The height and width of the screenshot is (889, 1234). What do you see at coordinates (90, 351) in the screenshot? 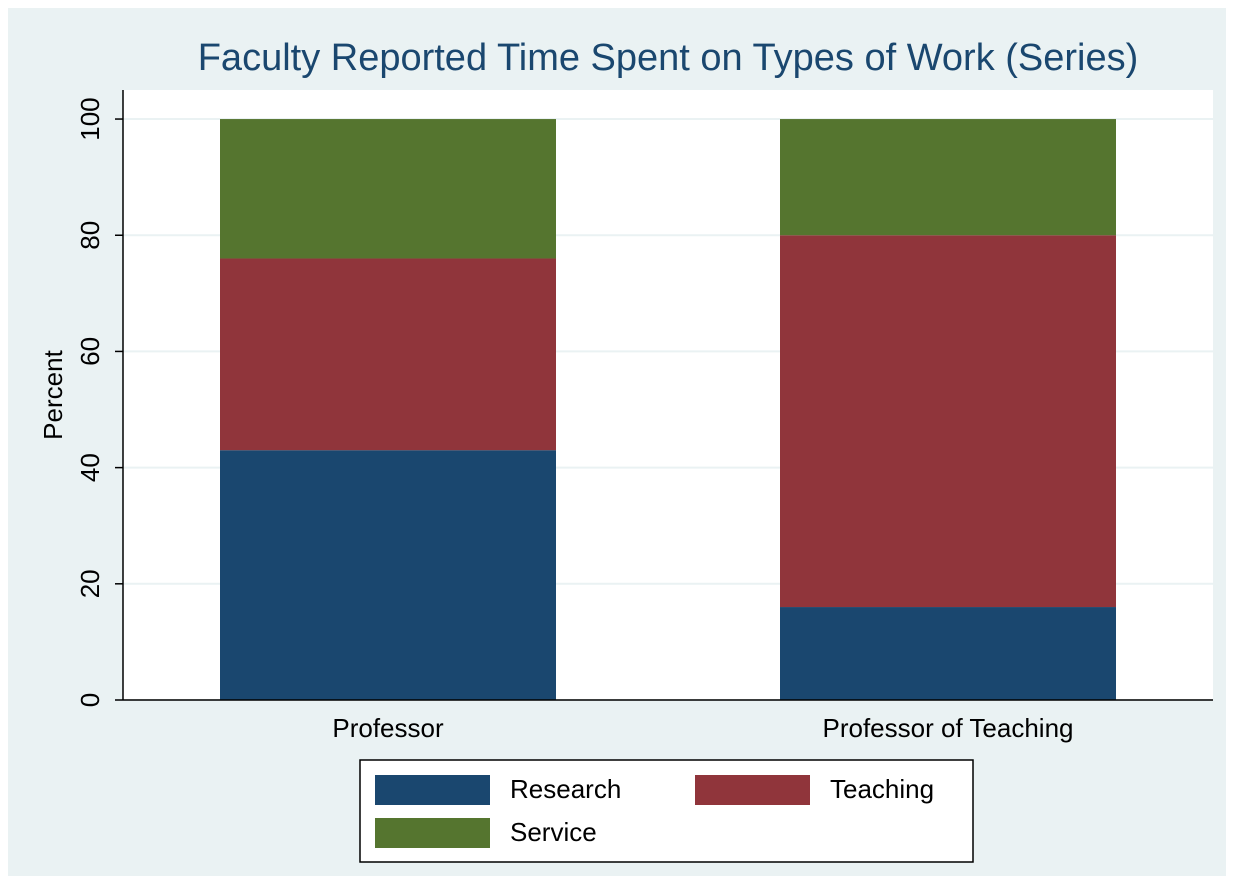
I see `y-tick-label: 60` at bounding box center [90, 351].